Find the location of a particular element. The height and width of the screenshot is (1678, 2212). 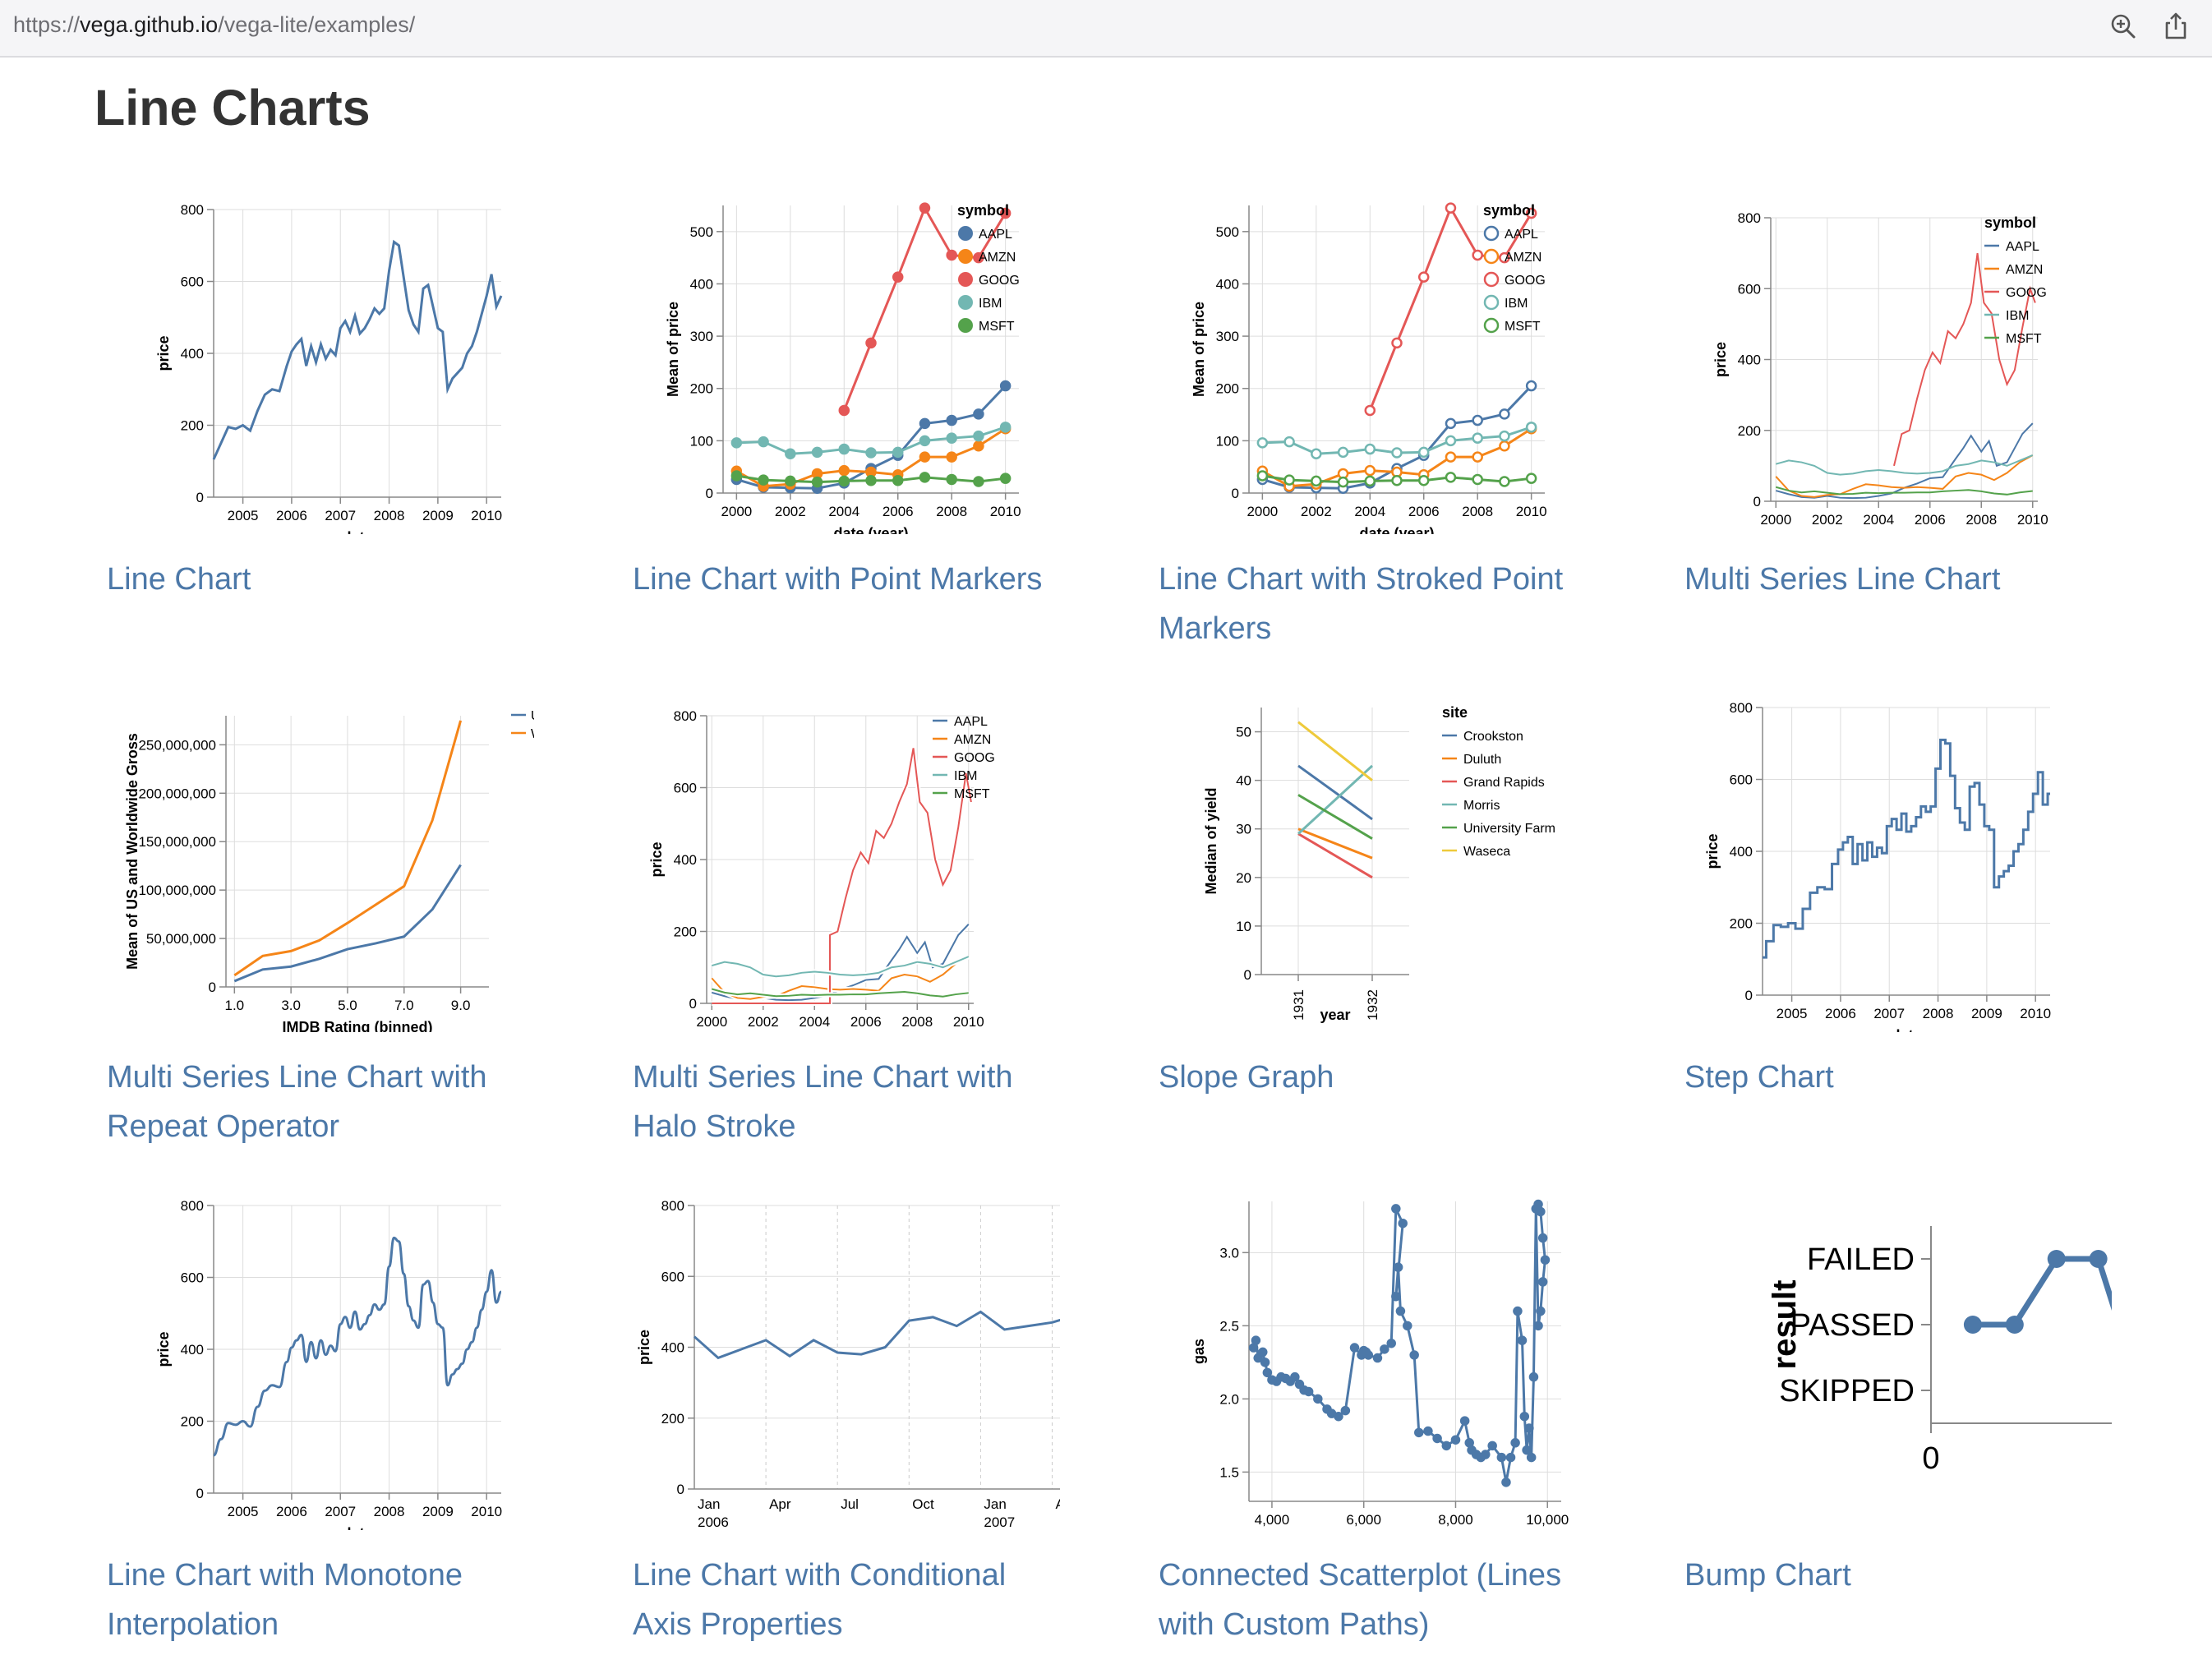

y-axis-title: price is located at coordinates (644, 1347).